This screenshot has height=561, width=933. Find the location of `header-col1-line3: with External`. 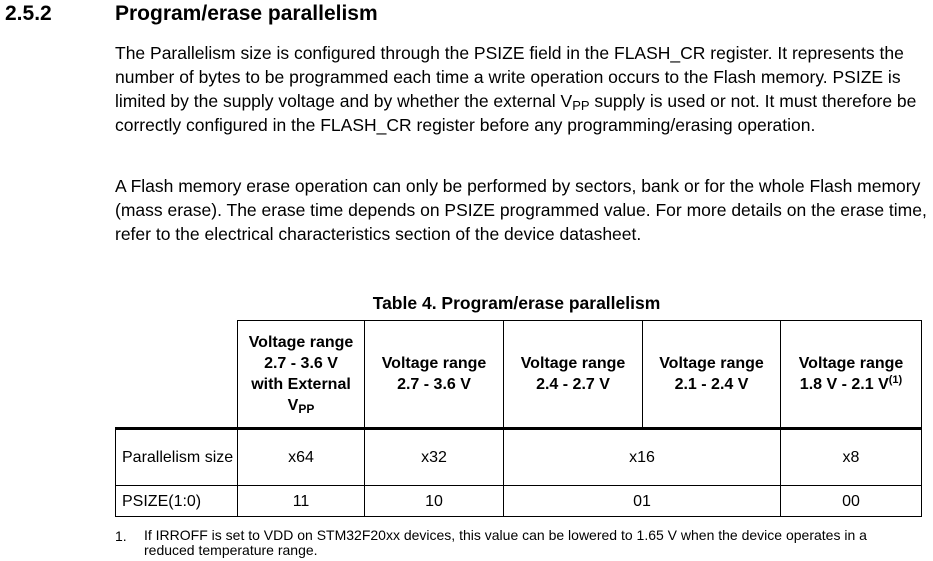

header-col1-line3: with External is located at coordinates (301, 384).